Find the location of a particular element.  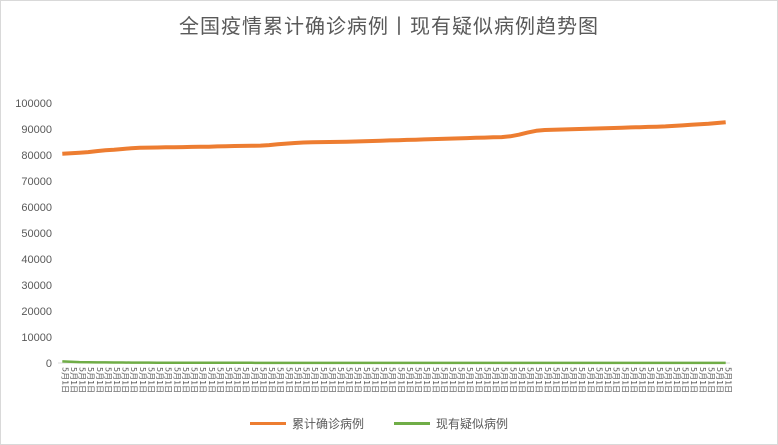

y-tick-label: 10000 is located at coordinates (36, 338).